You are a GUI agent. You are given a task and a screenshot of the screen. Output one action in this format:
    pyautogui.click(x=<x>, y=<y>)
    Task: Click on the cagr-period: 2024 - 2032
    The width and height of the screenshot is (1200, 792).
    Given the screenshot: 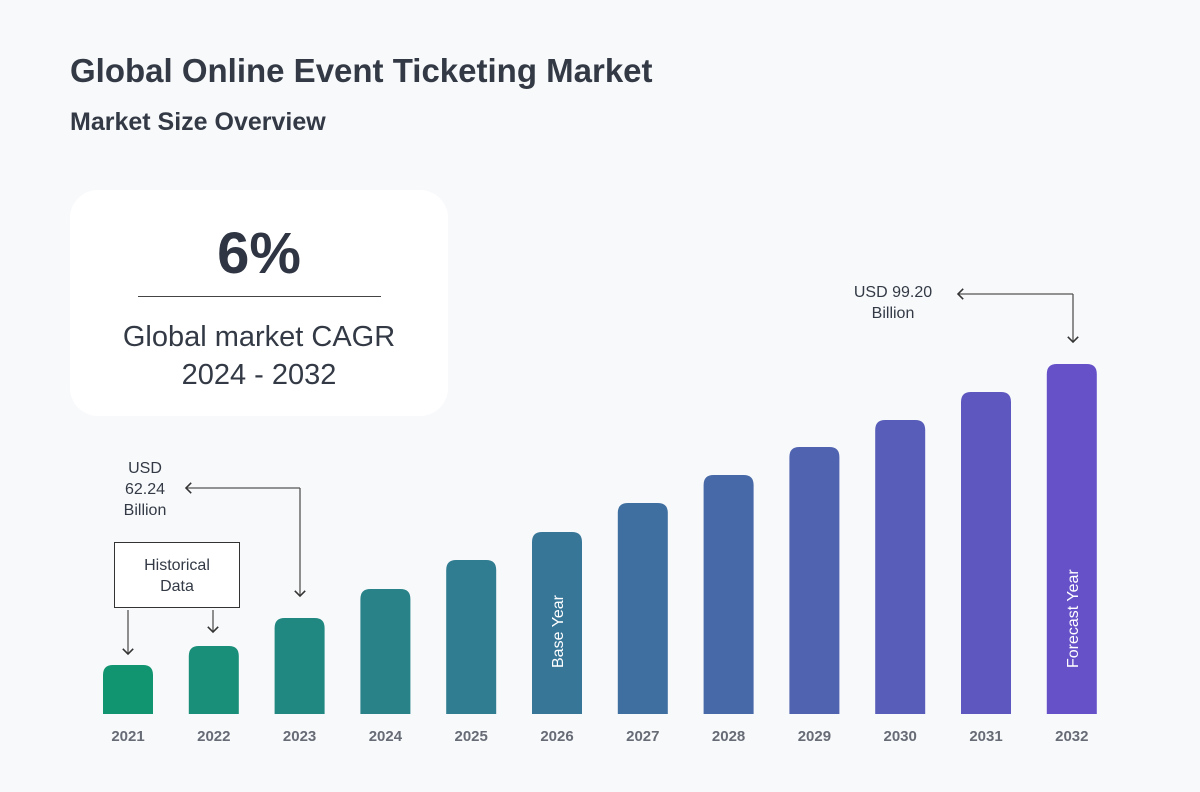 What is the action you would take?
    pyautogui.click(x=259, y=375)
    